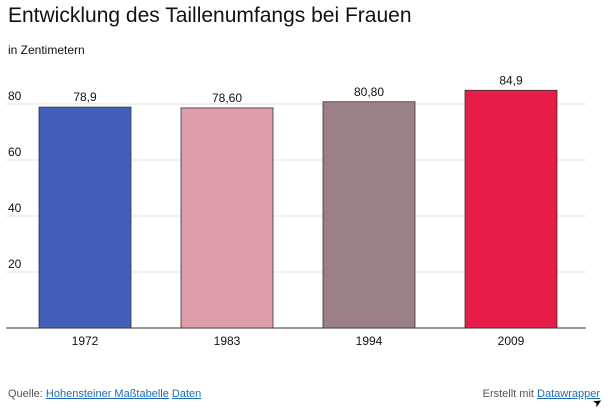 This screenshot has height=412, width=608. Describe the element at coordinates (186, 394) in the screenshot. I see `source-link-daten: Daten` at that location.